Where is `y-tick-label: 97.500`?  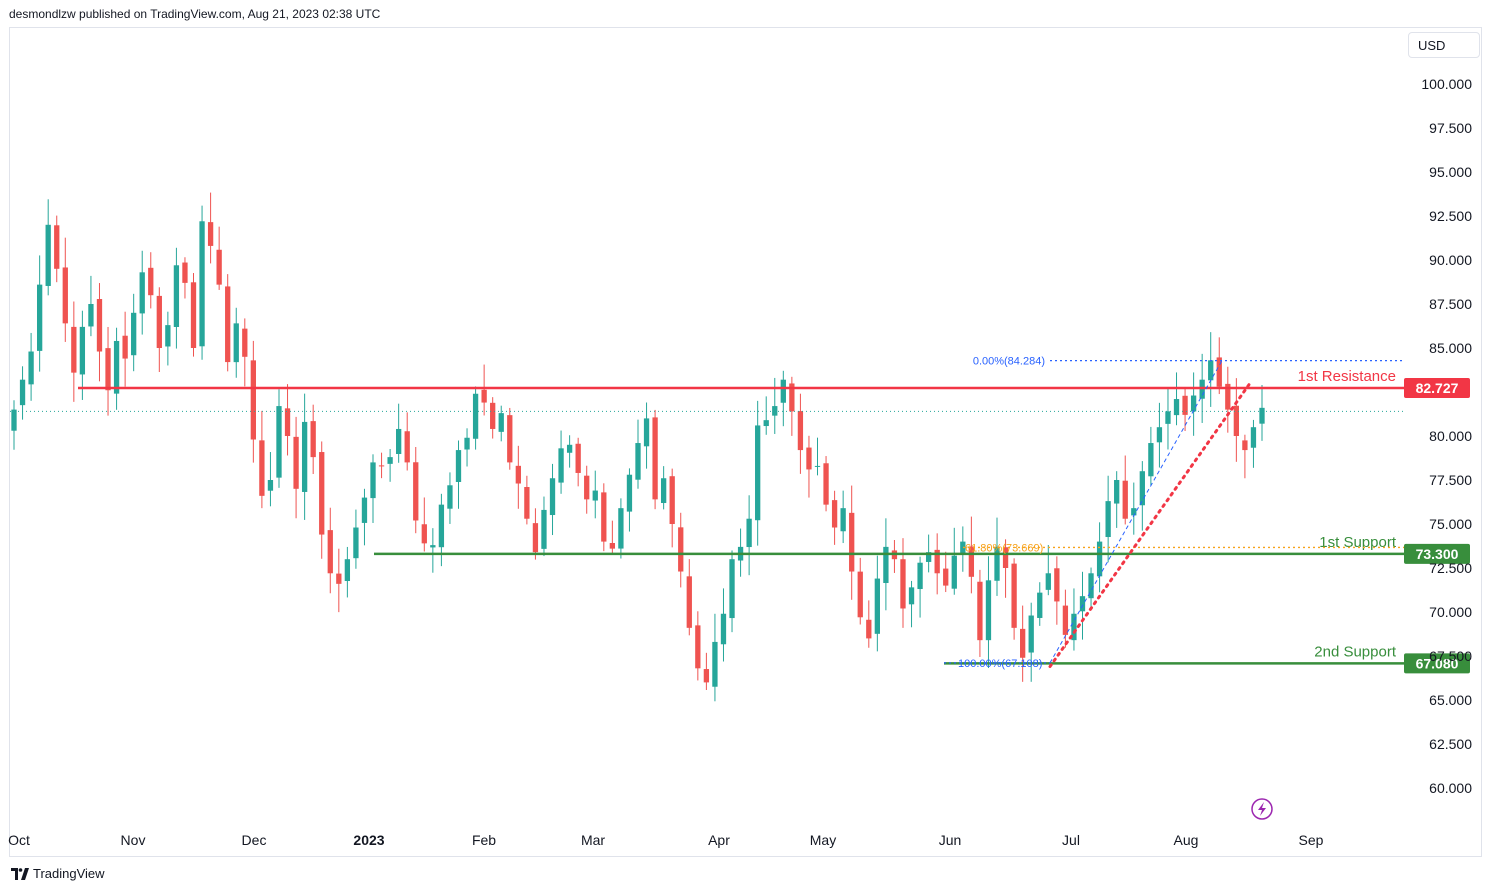 y-tick-label: 97.500 is located at coordinates (1450, 128).